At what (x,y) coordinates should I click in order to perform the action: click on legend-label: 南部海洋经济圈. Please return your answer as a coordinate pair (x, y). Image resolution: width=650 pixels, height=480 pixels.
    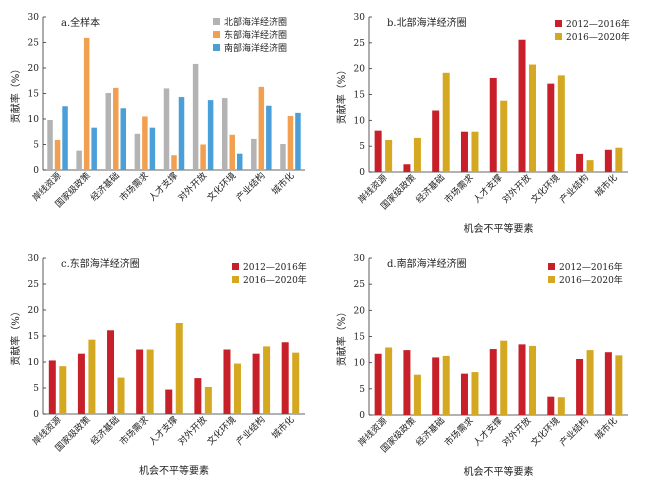
    Looking at the image, I should click on (255, 48).